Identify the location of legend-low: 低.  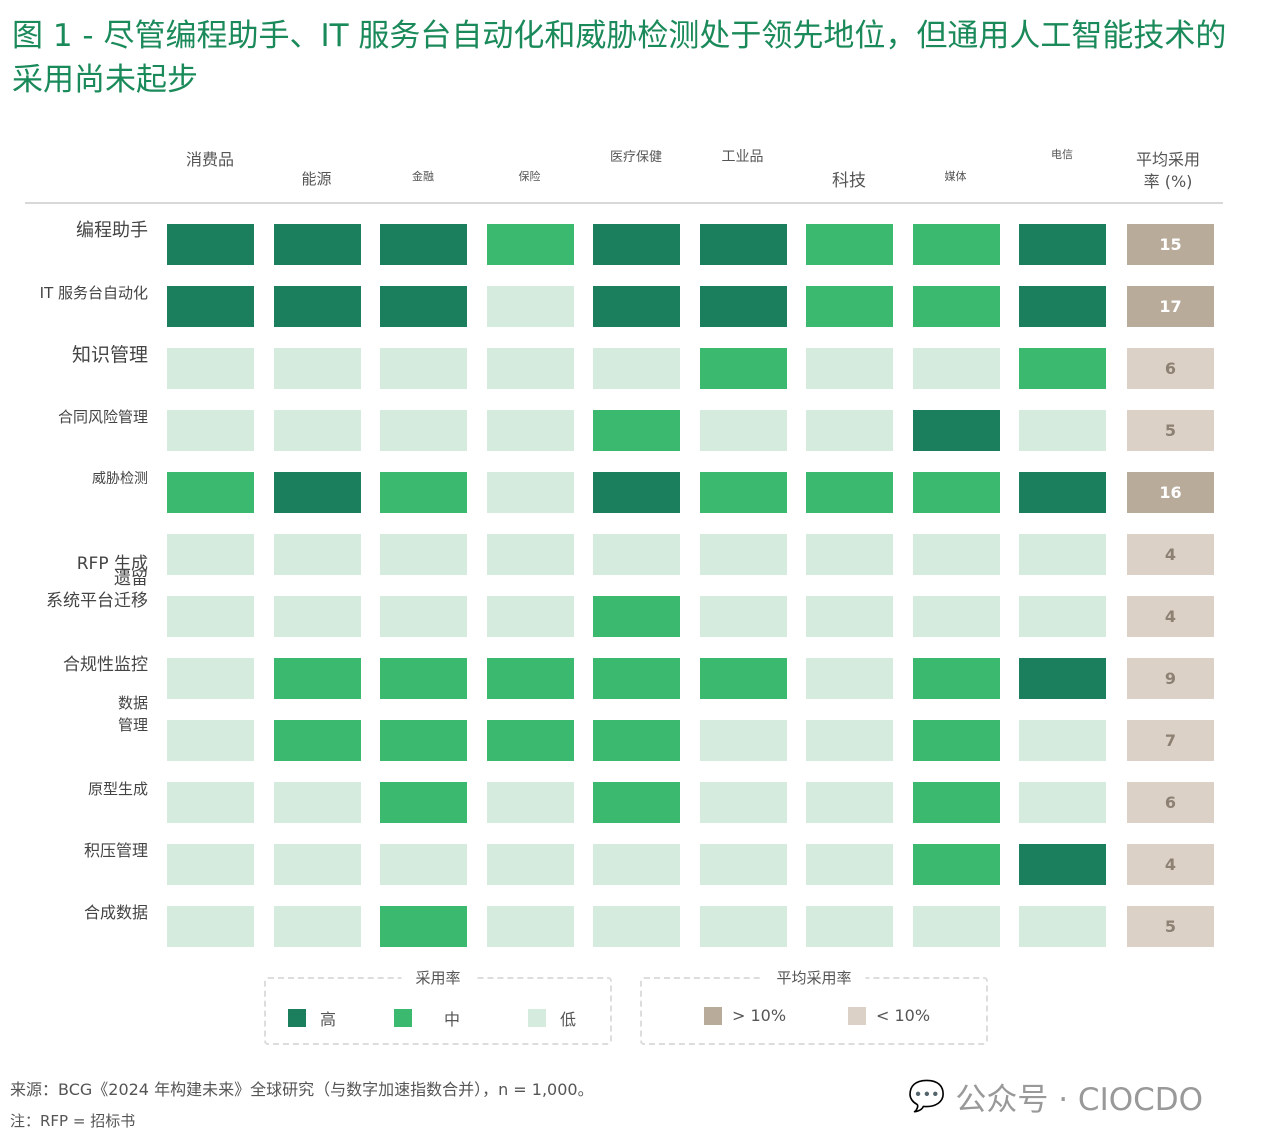
(552, 1018).